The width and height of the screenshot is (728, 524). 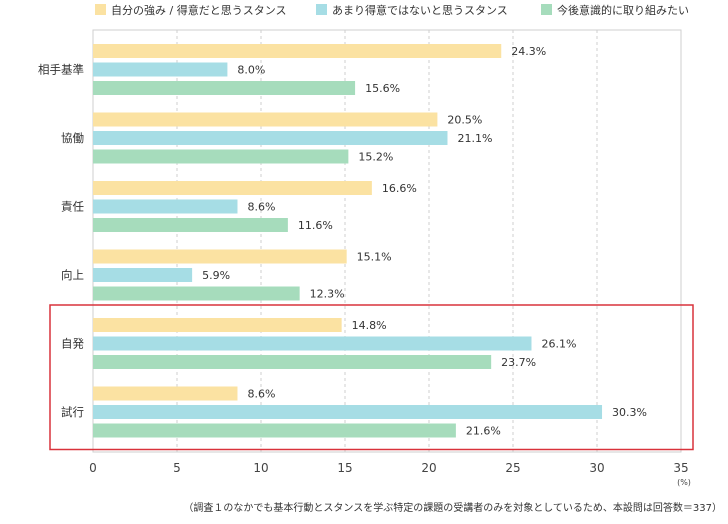 I want to click on data-label: 15.1%, so click(x=374, y=257).